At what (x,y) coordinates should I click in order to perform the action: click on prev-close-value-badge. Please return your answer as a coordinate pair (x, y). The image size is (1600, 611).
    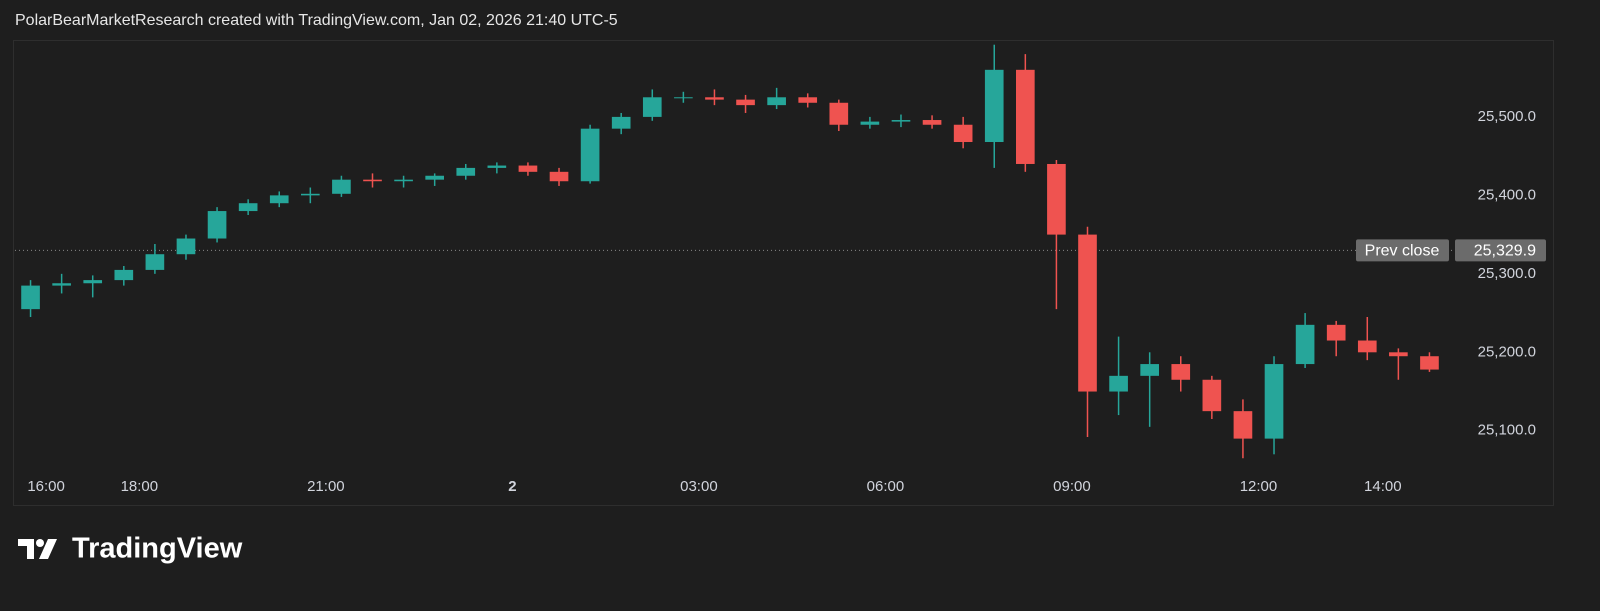
    Looking at the image, I should click on (1500, 250).